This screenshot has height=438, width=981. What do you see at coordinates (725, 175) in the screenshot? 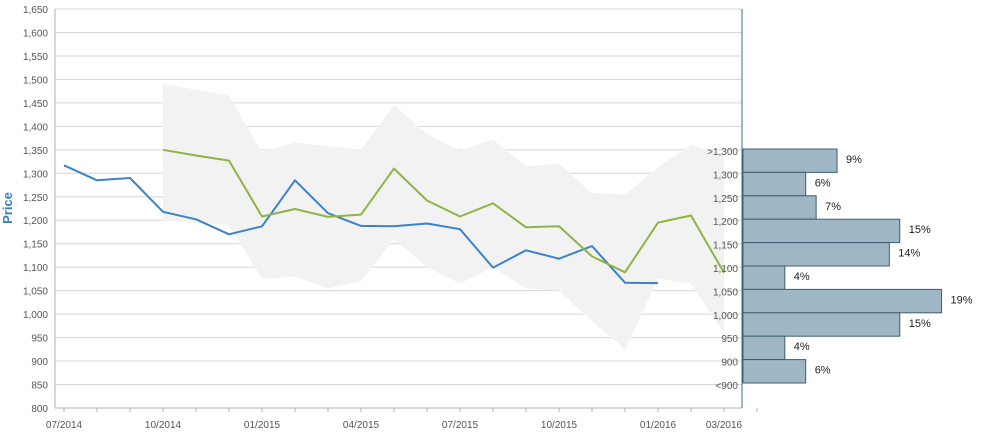
I see `histogram-bin-label: 1,300` at bounding box center [725, 175].